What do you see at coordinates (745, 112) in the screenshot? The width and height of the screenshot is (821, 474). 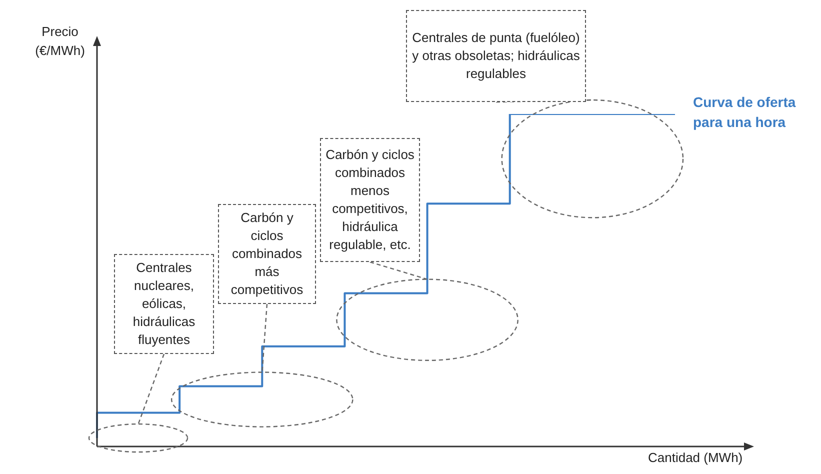 I see `series-label: Curva de oferta para una hora` at bounding box center [745, 112].